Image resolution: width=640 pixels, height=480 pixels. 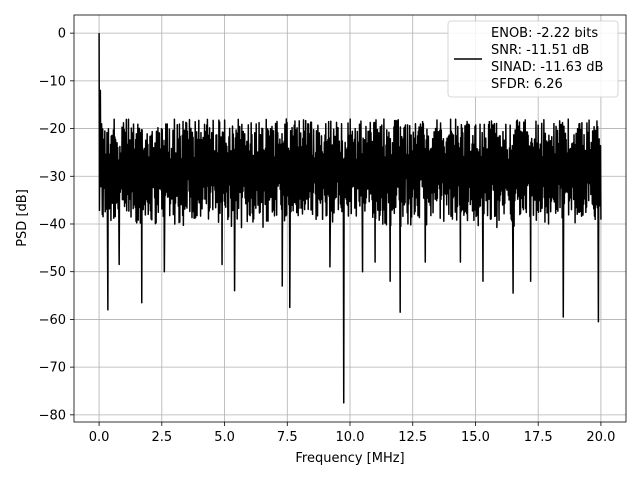 What do you see at coordinates (349, 458) in the screenshot?
I see `x-axis-label: Frequency [MHz]` at bounding box center [349, 458].